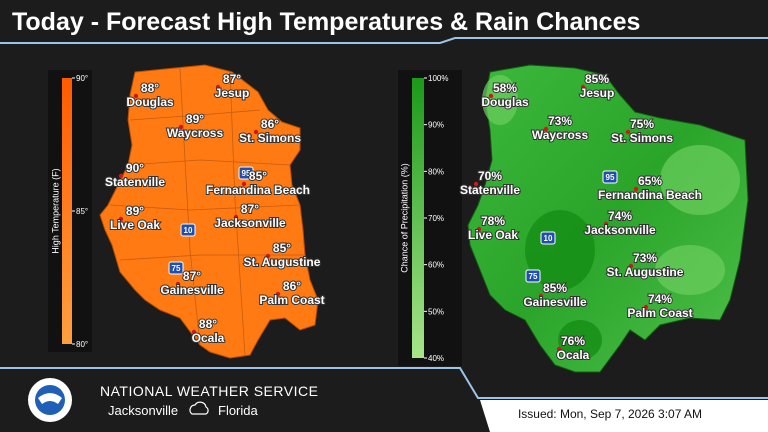  Describe the element at coordinates (438, 78) in the screenshot. I see `colorbar-tick-label: 100%` at that location.